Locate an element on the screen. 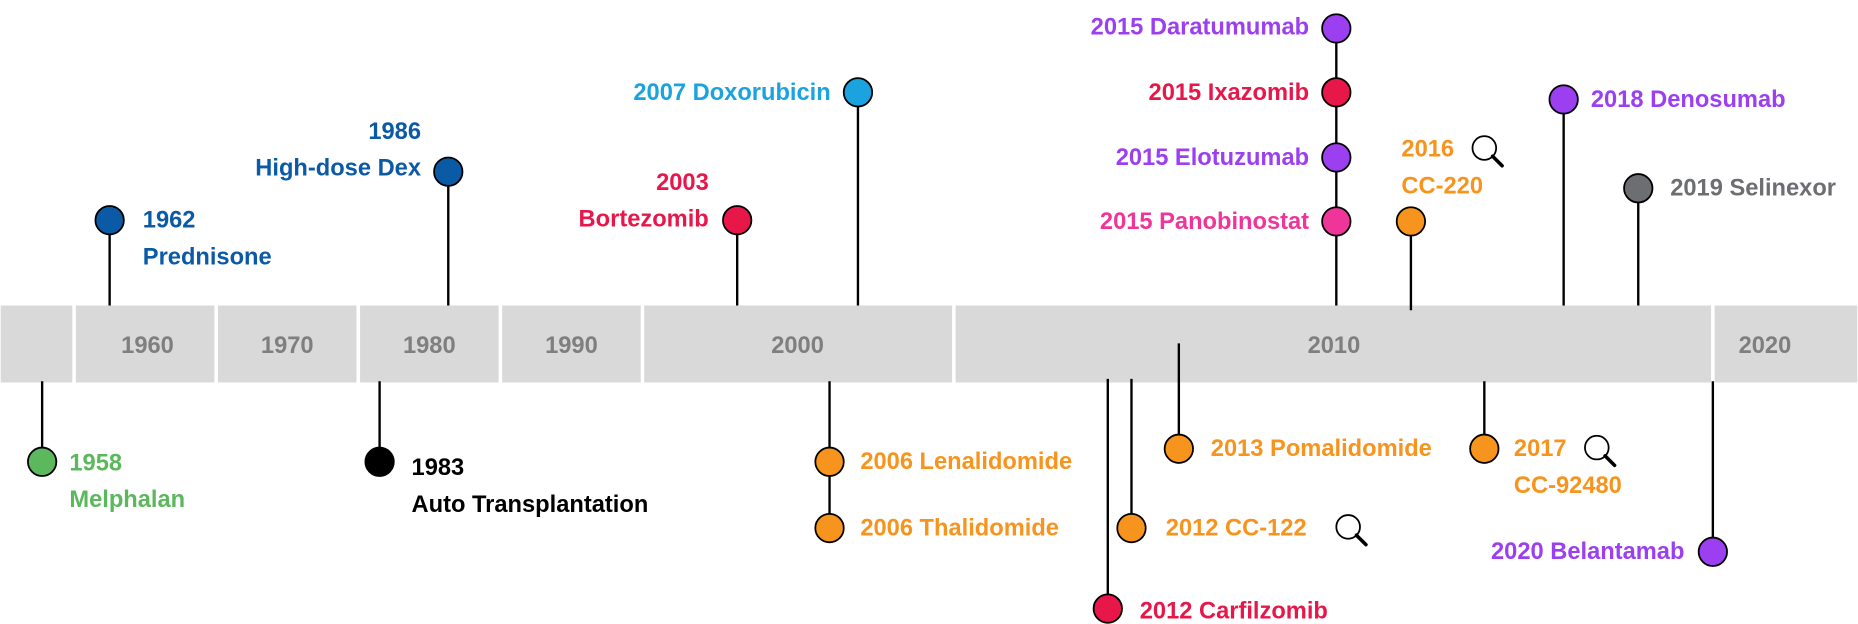  event-label: 2012 CC-122 is located at coordinates (1236, 529).